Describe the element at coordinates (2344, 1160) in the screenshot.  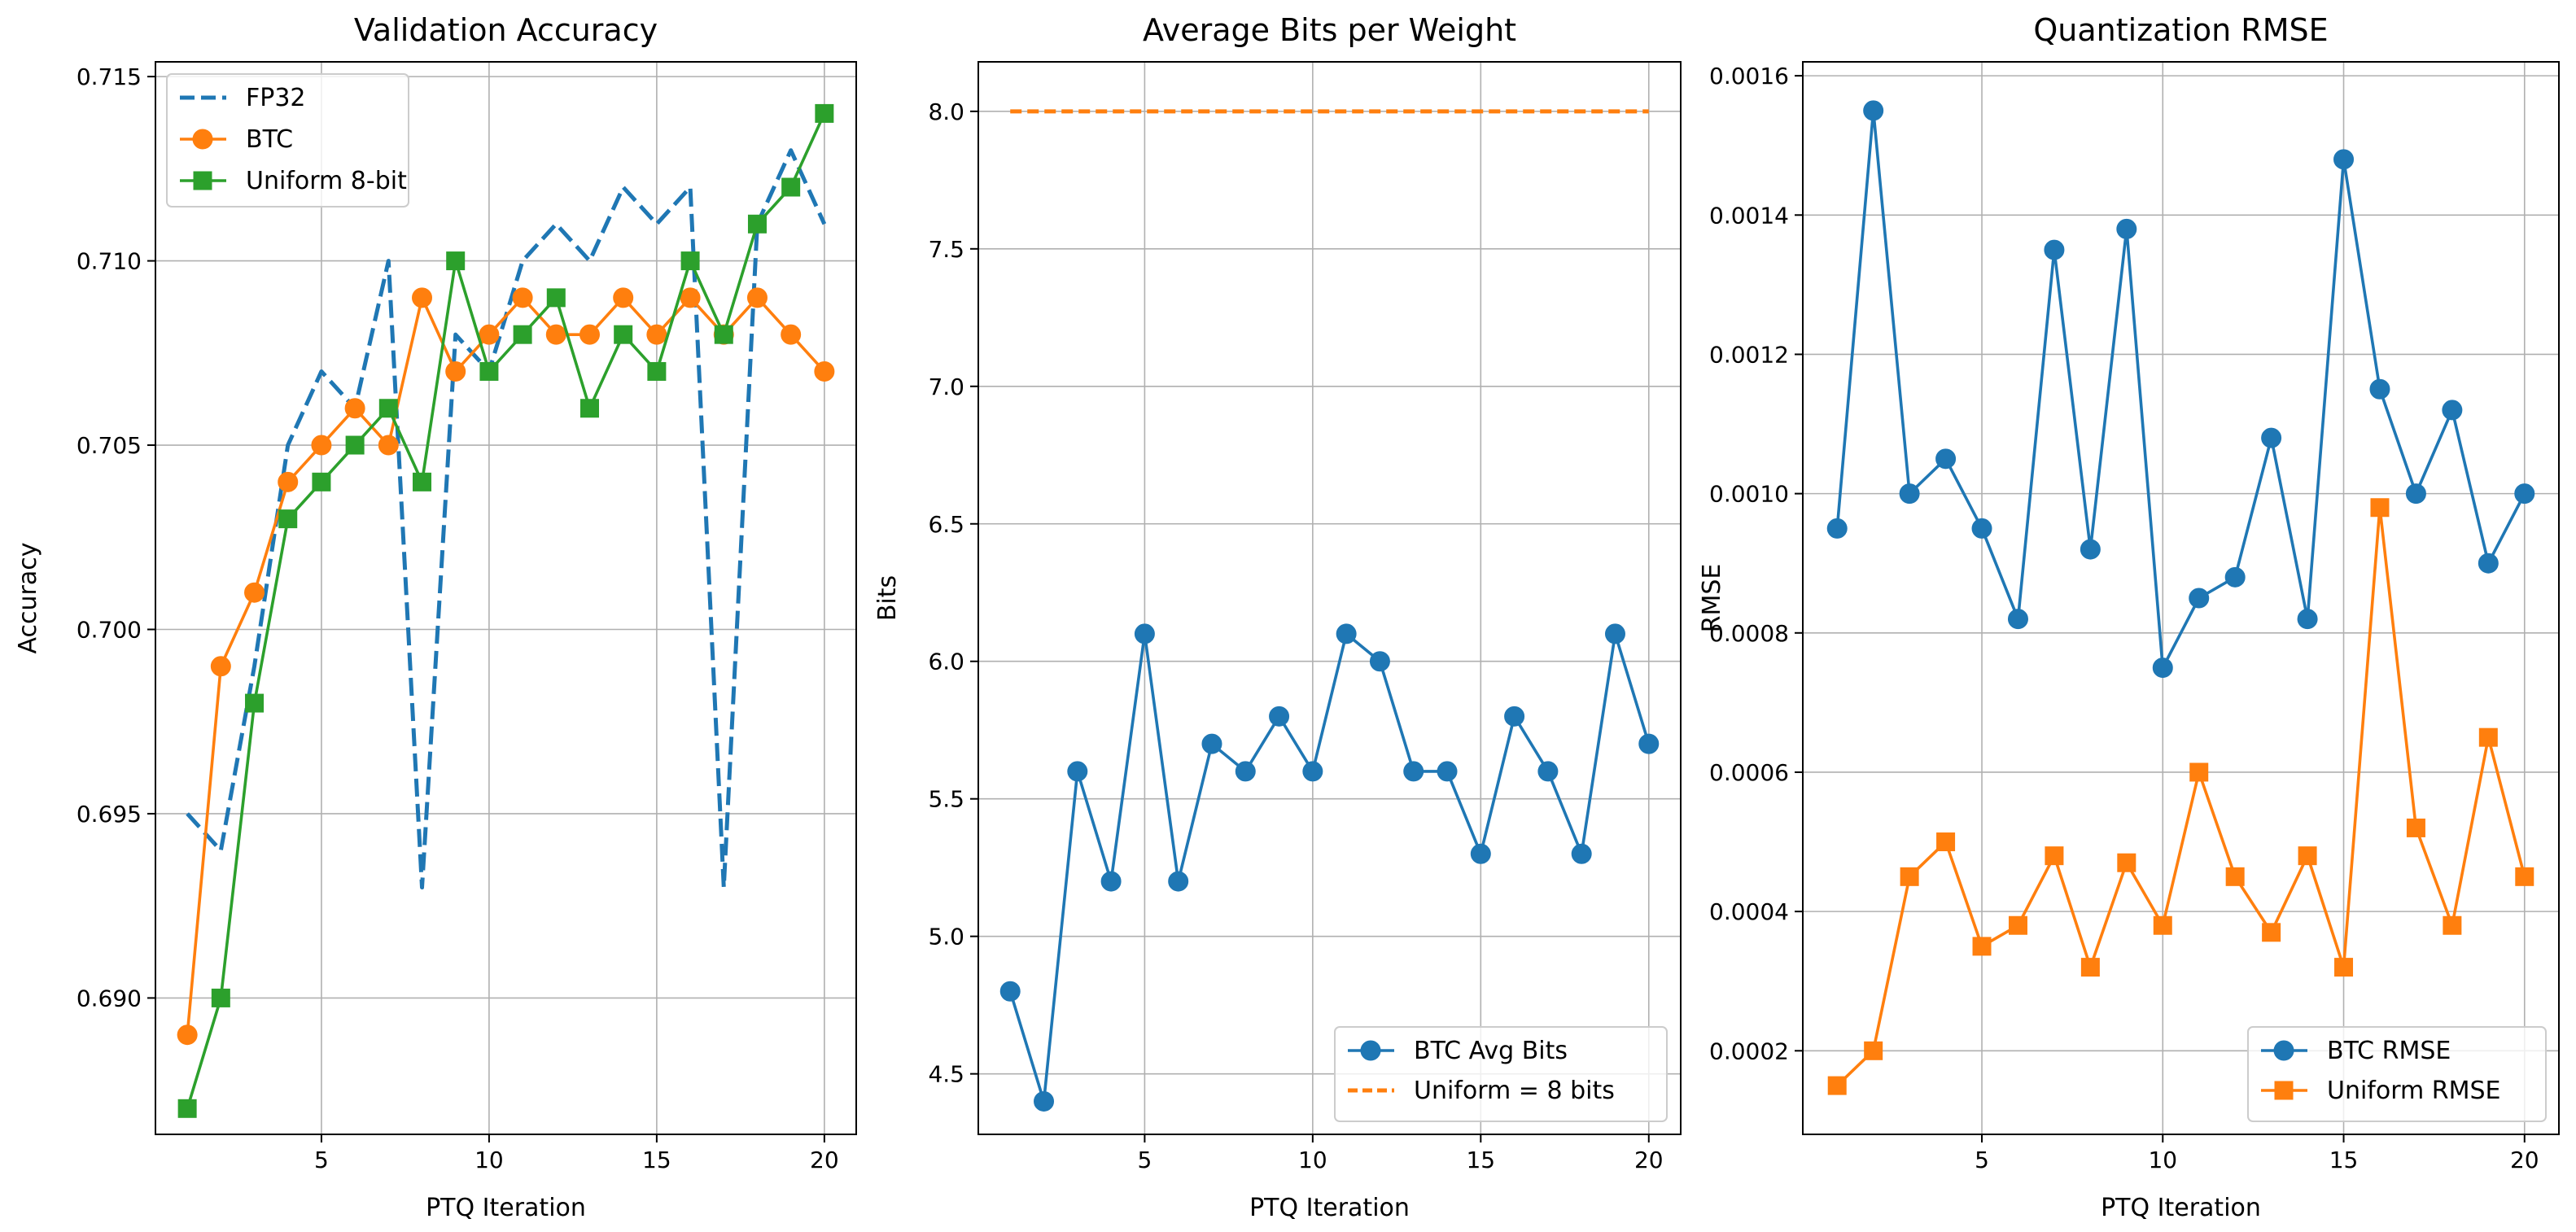
I see `x-tick-label: 15` at that location.